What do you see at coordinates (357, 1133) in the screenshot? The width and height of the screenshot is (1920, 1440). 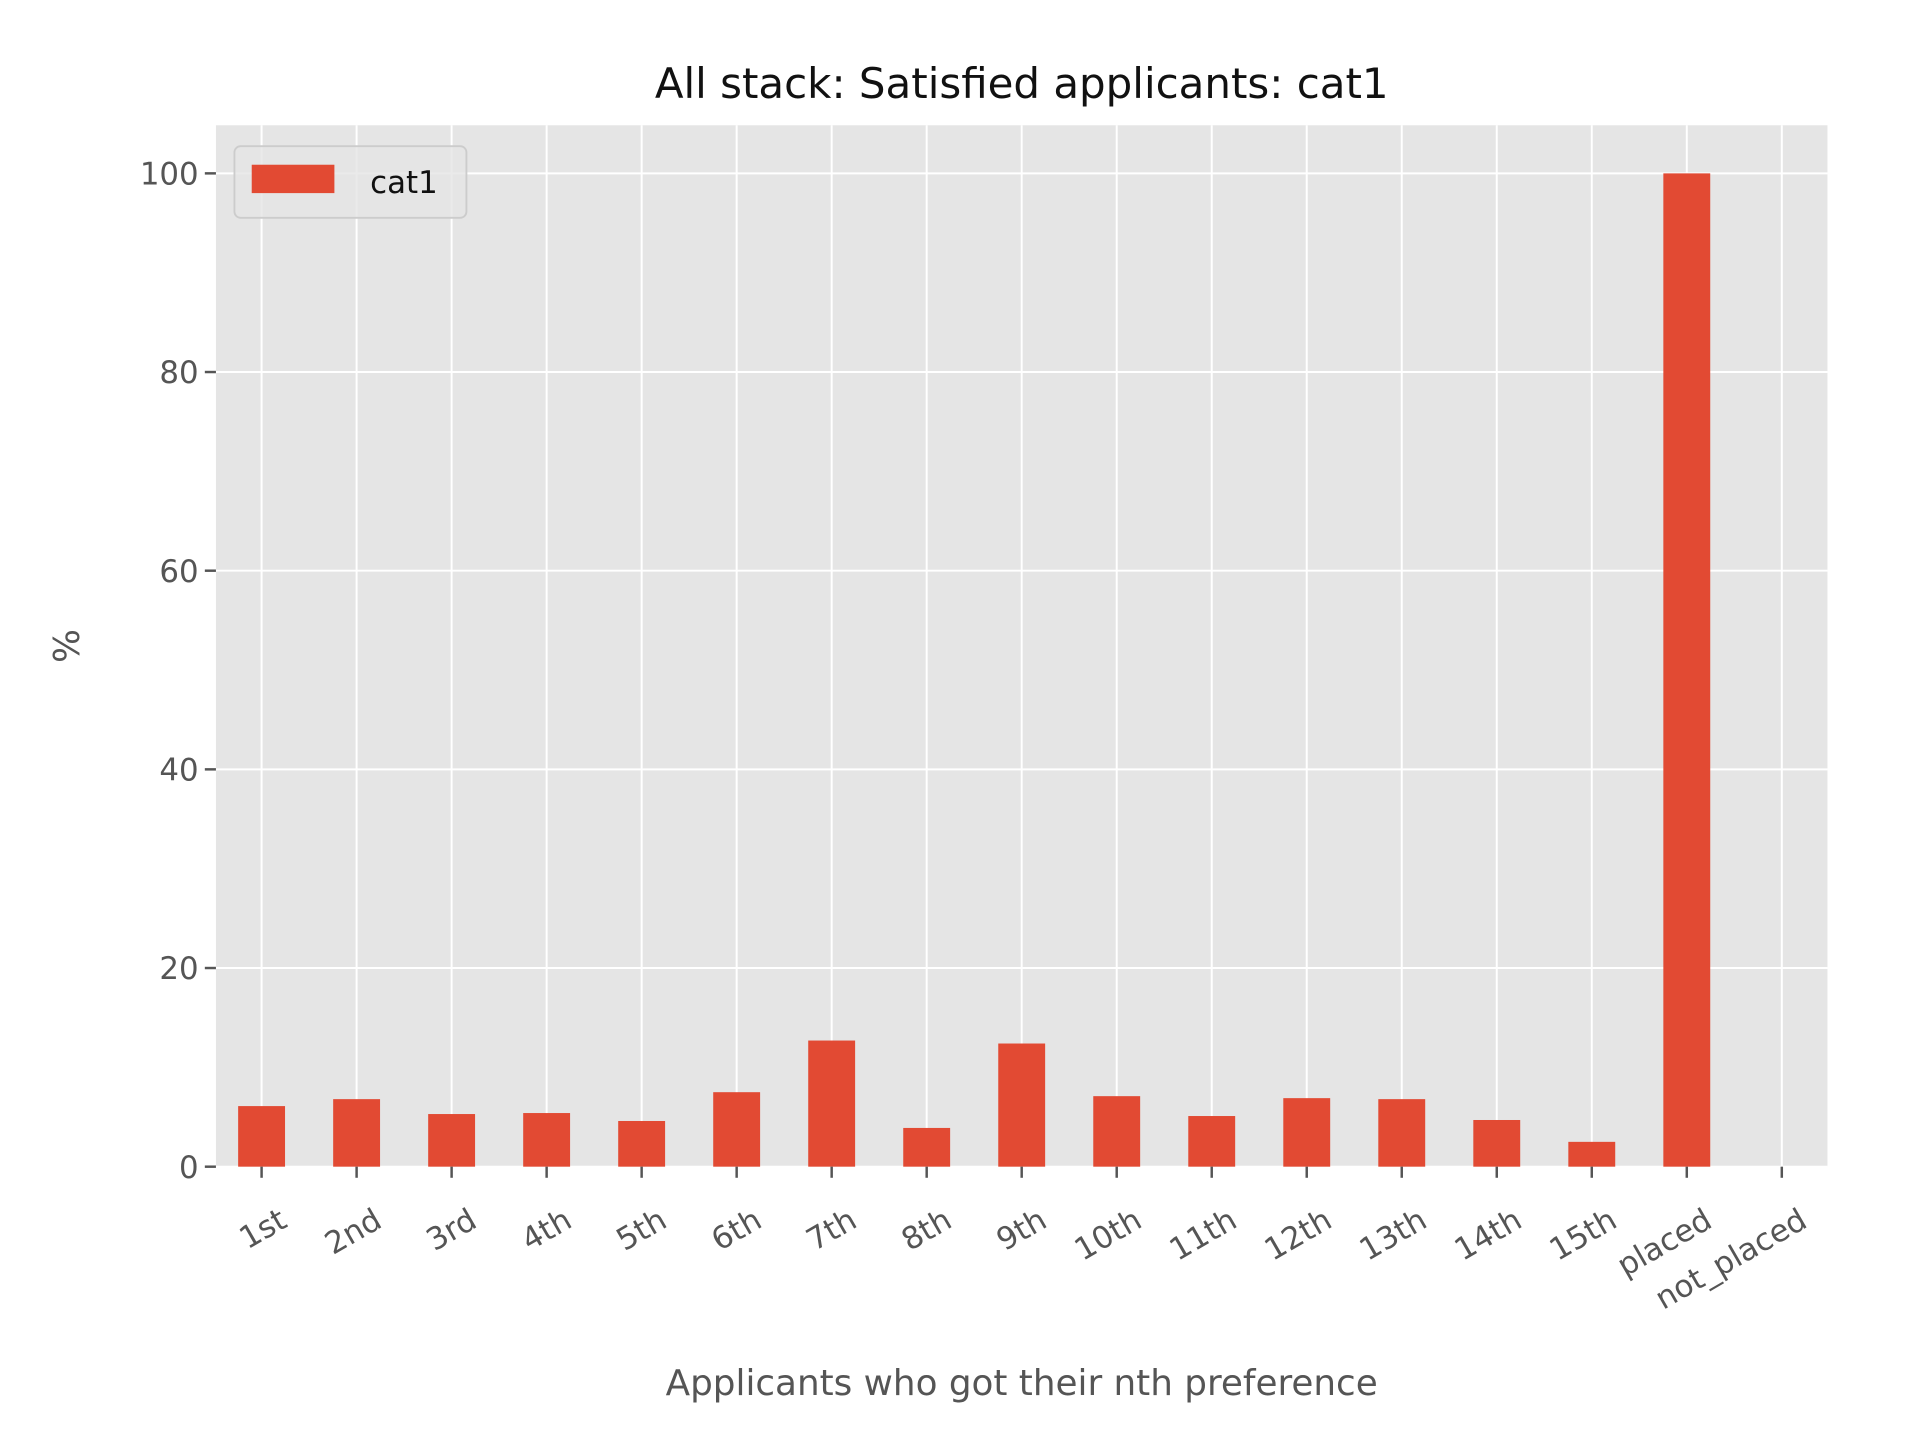 I see `bar-2nd` at bounding box center [357, 1133].